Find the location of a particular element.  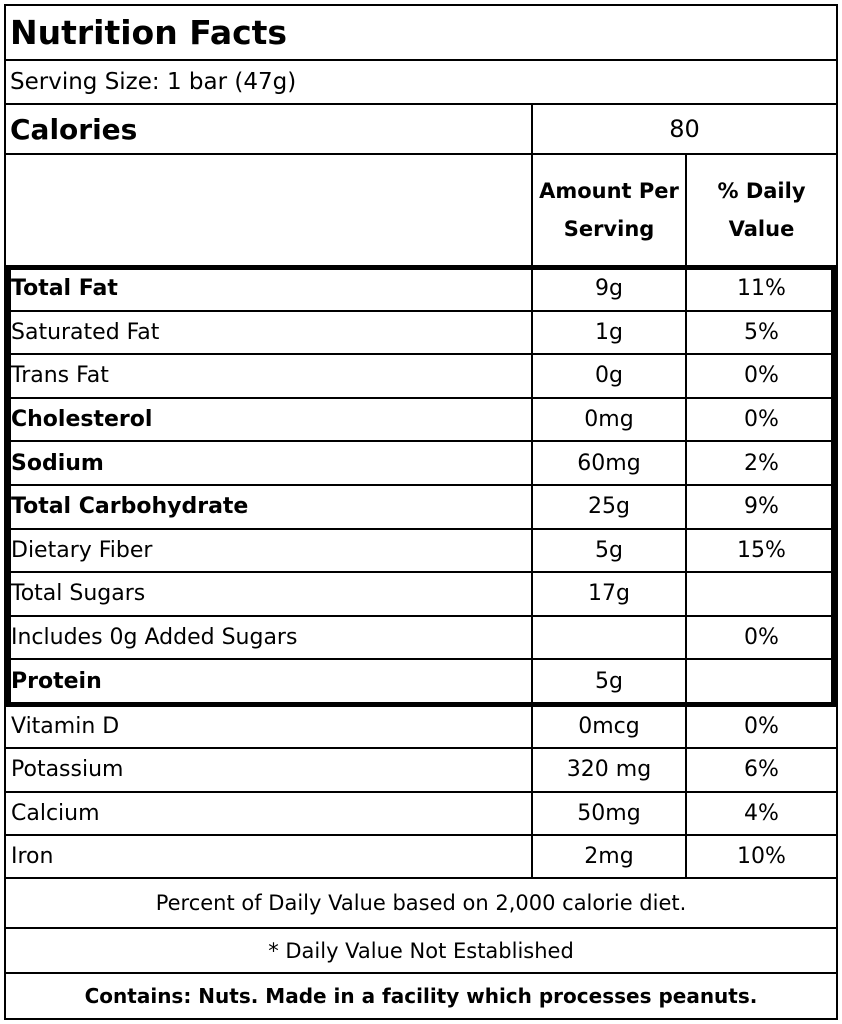

nutrient-name: Trans Fat is located at coordinates (60, 376).